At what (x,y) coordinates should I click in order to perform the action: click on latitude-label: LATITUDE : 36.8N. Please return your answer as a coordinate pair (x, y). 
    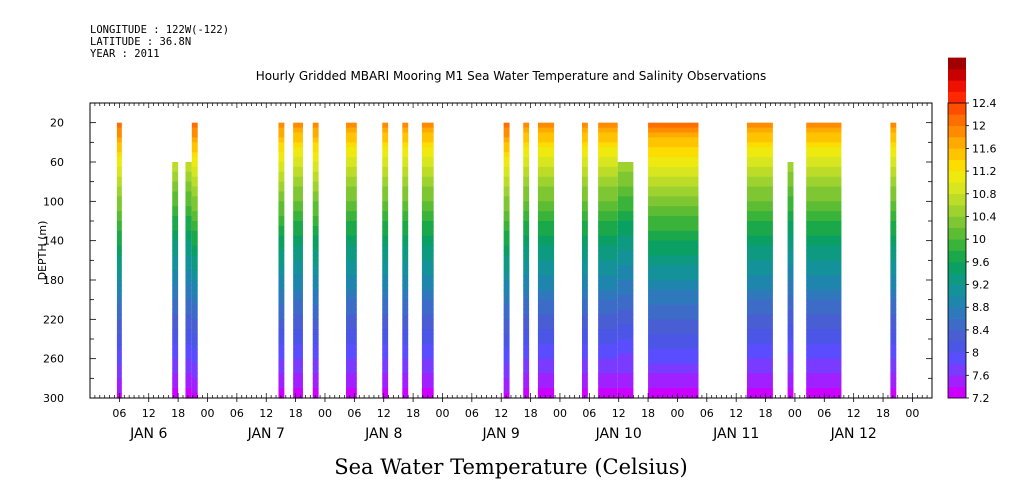
    Looking at the image, I should click on (141, 42).